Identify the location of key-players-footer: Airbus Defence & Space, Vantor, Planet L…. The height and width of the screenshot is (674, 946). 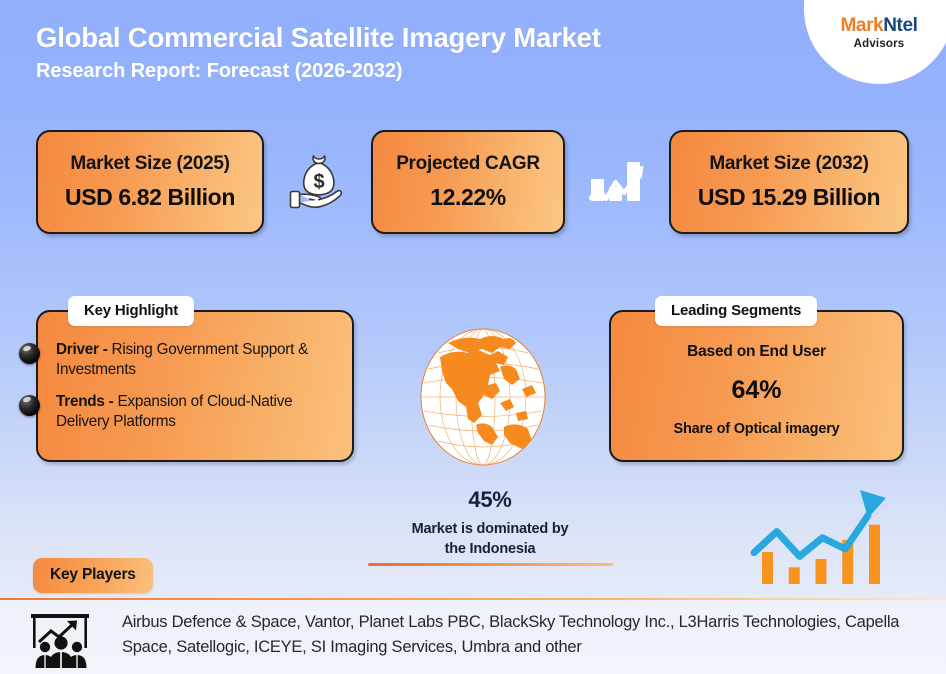
(473, 637).